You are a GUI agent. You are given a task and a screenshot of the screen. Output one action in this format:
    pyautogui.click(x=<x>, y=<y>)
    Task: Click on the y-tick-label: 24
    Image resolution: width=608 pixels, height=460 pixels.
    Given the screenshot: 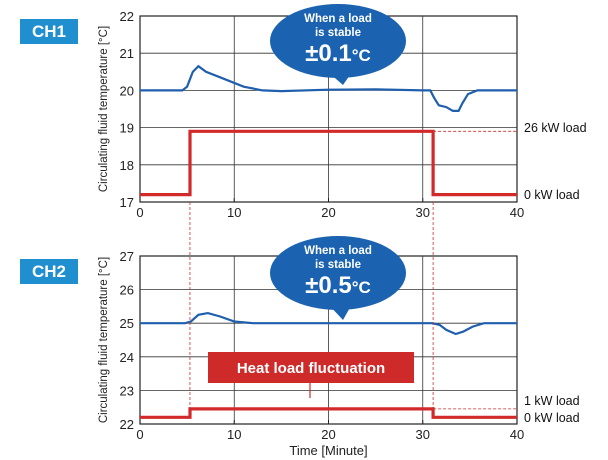 What is the action you would take?
    pyautogui.click(x=127, y=357)
    